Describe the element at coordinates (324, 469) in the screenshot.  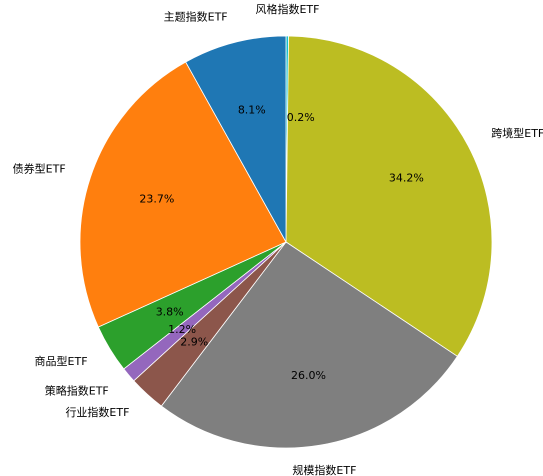
I see `category-label-3: 规模指数ETF` at that location.